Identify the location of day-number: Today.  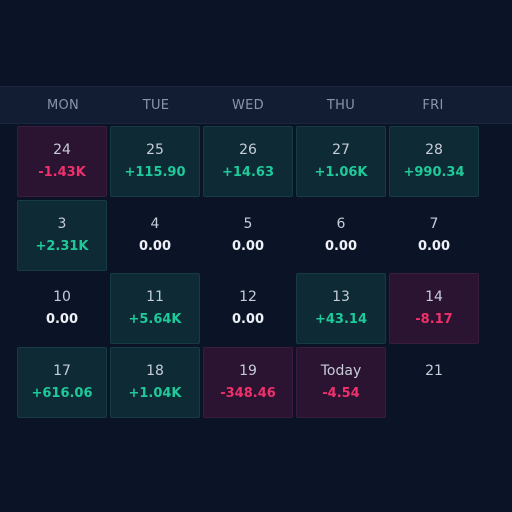
(341, 371).